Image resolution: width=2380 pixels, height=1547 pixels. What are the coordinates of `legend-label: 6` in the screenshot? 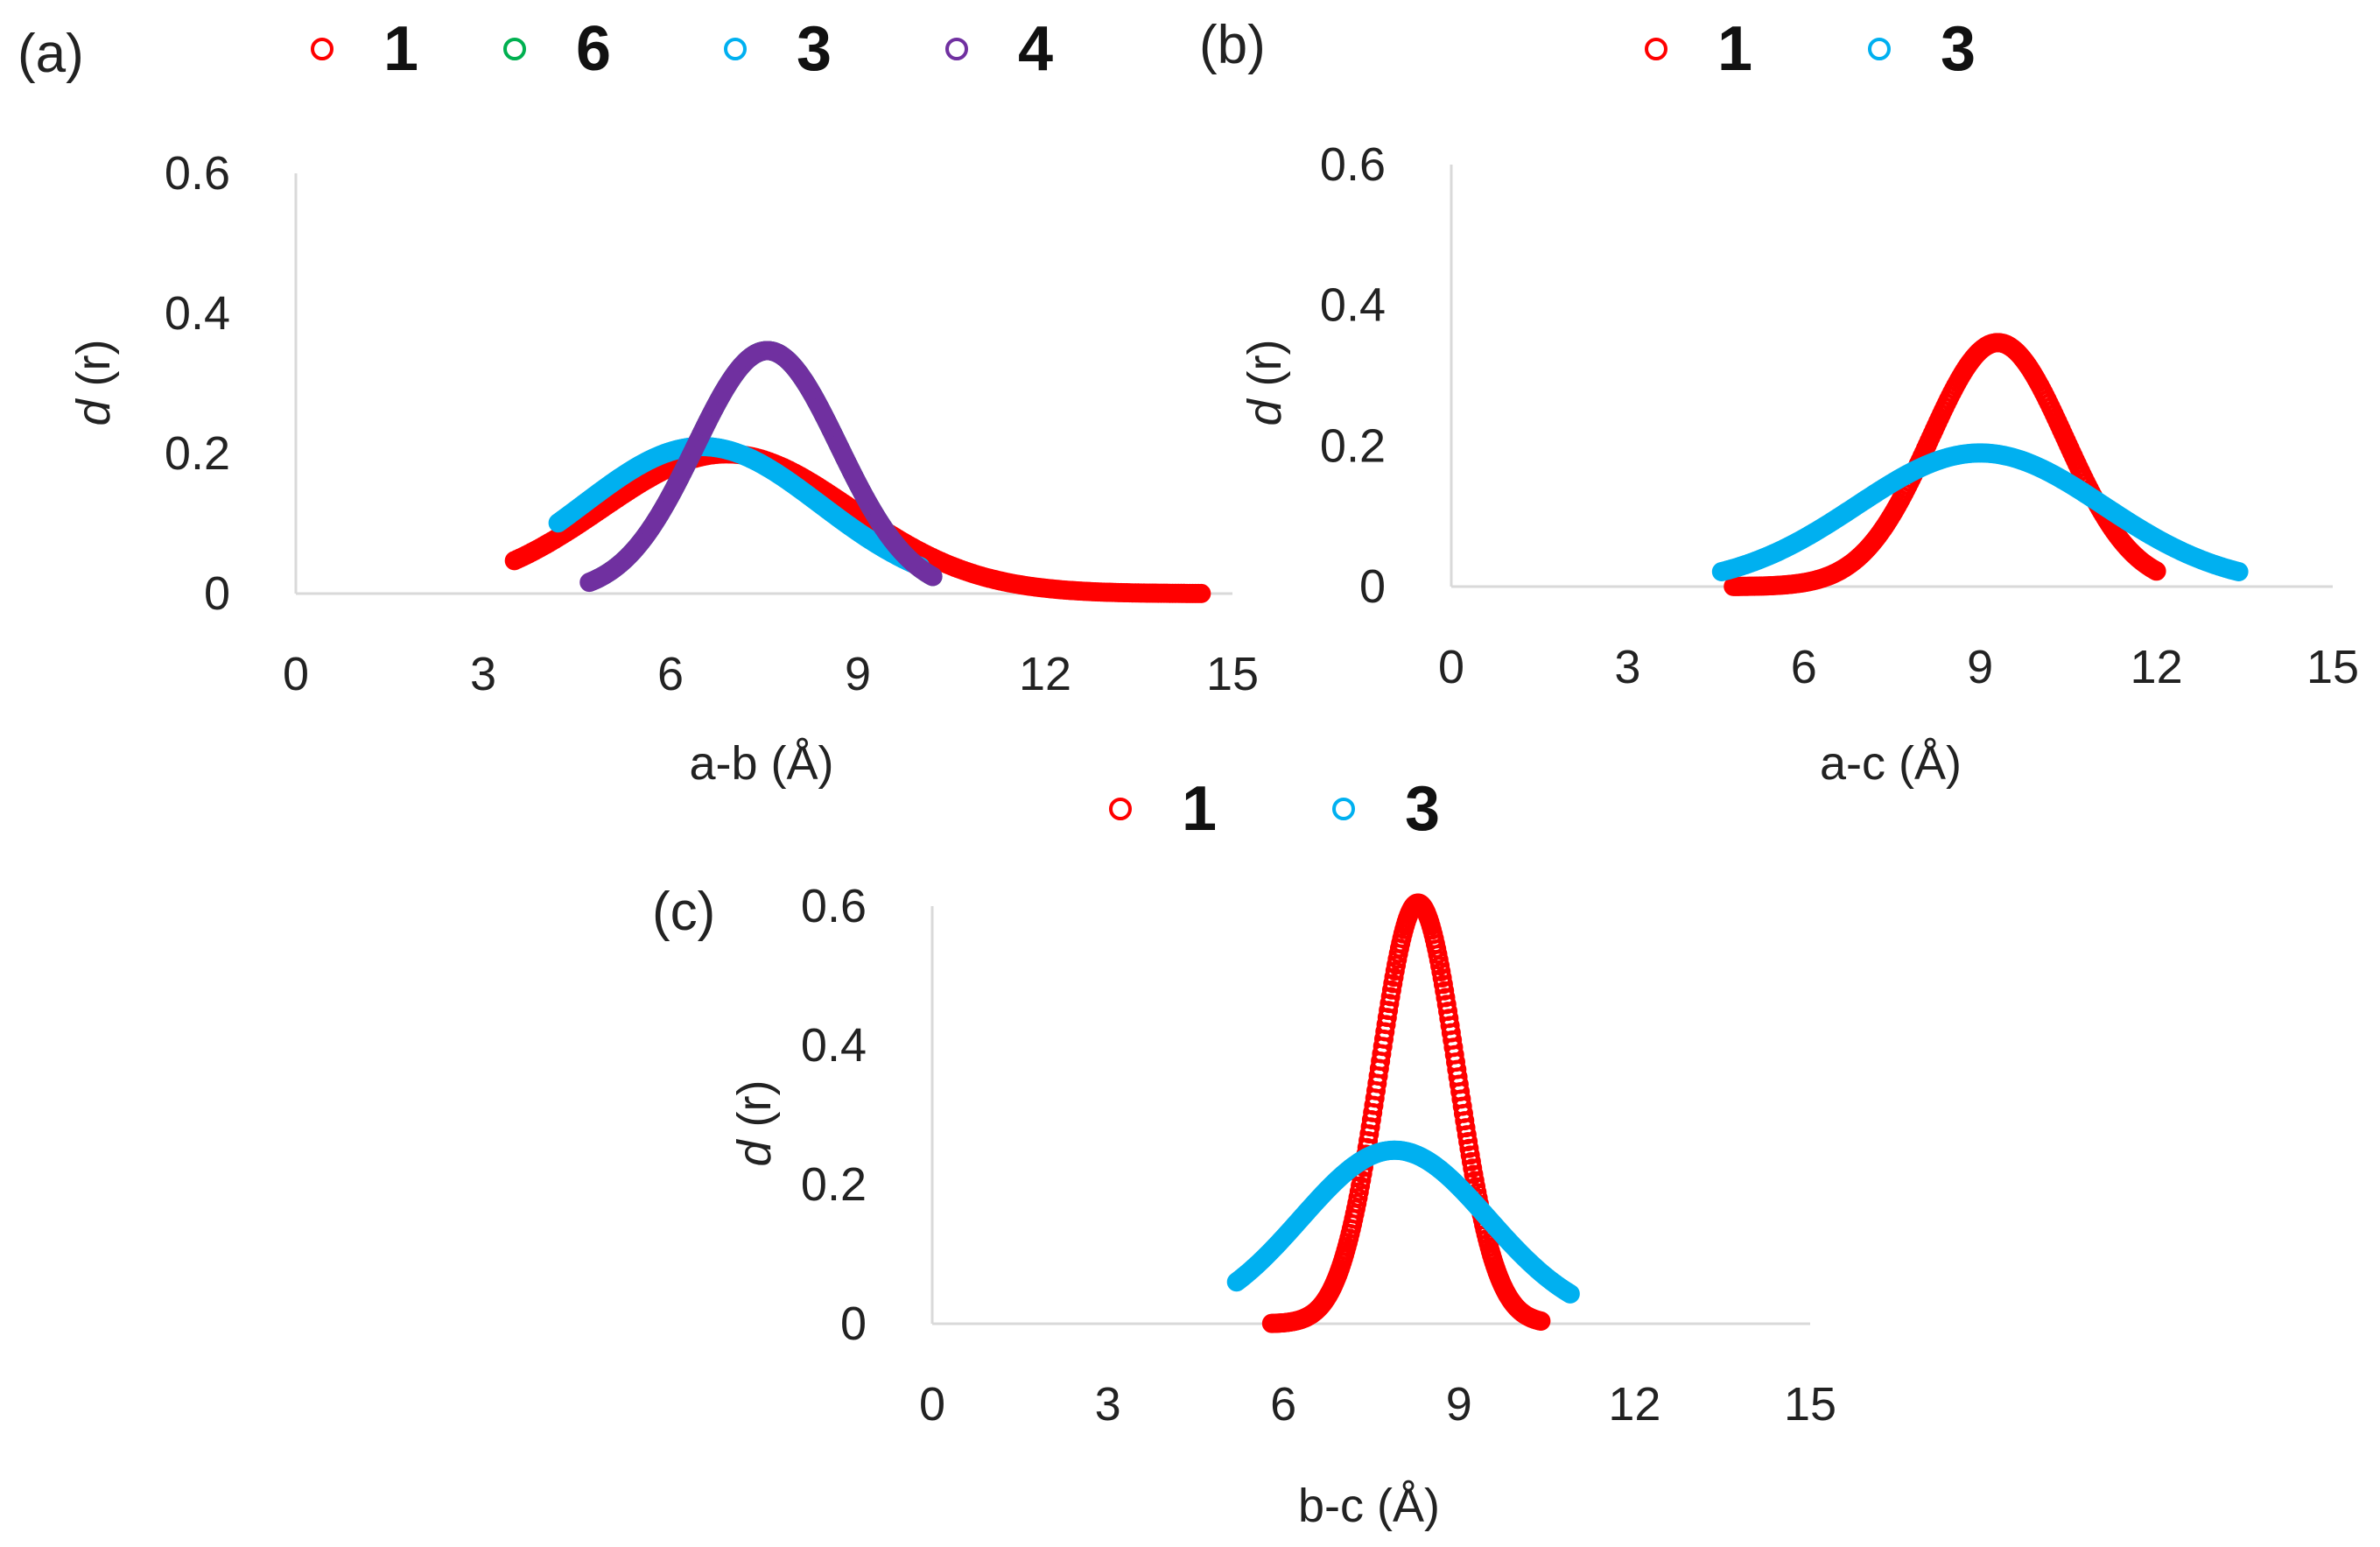 It's located at (593, 49).